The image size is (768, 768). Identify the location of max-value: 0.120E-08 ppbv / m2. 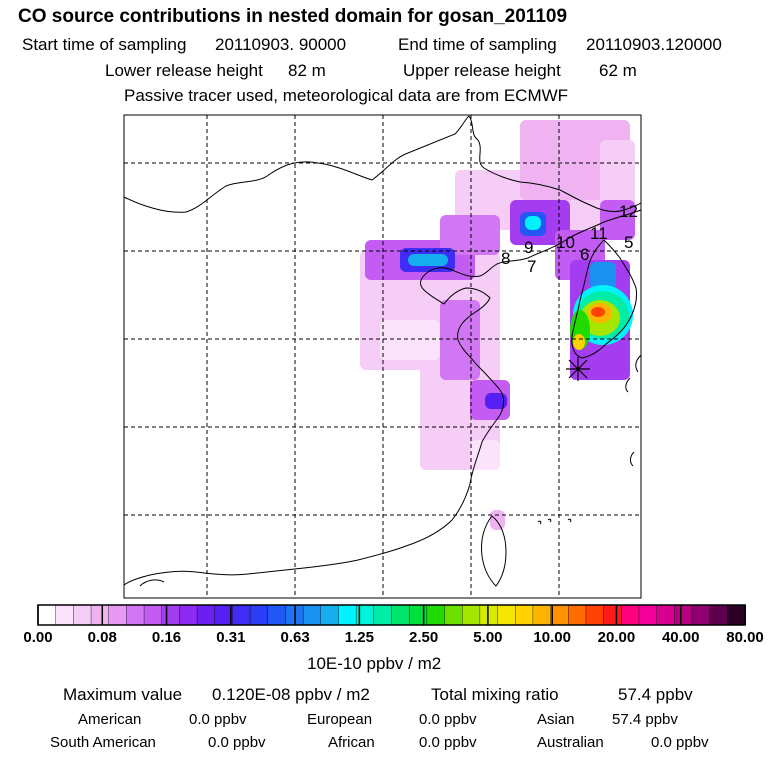
(291, 694).